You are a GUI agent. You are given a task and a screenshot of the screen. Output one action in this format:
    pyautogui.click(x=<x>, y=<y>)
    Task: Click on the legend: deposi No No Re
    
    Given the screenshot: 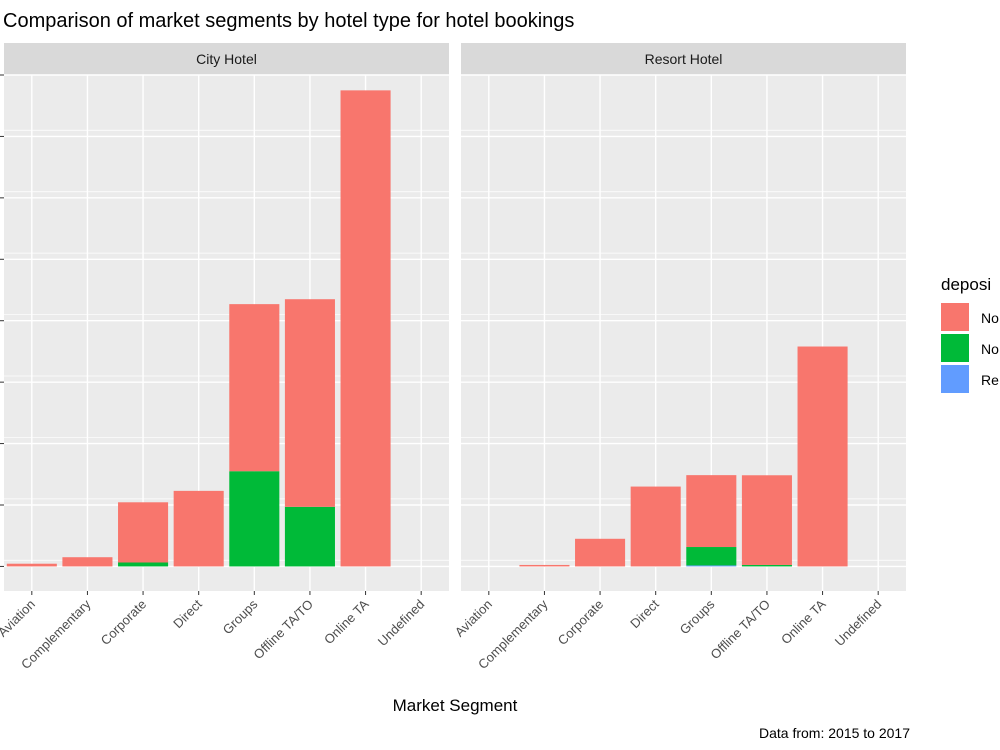 What is the action you would take?
    pyautogui.click(x=970, y=334)
    